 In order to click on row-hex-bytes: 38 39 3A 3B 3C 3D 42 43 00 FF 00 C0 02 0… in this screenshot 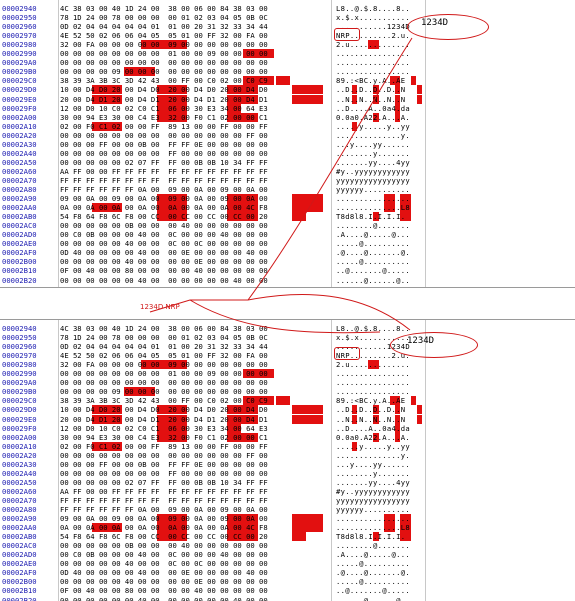, I will do `click(195, 80)`.